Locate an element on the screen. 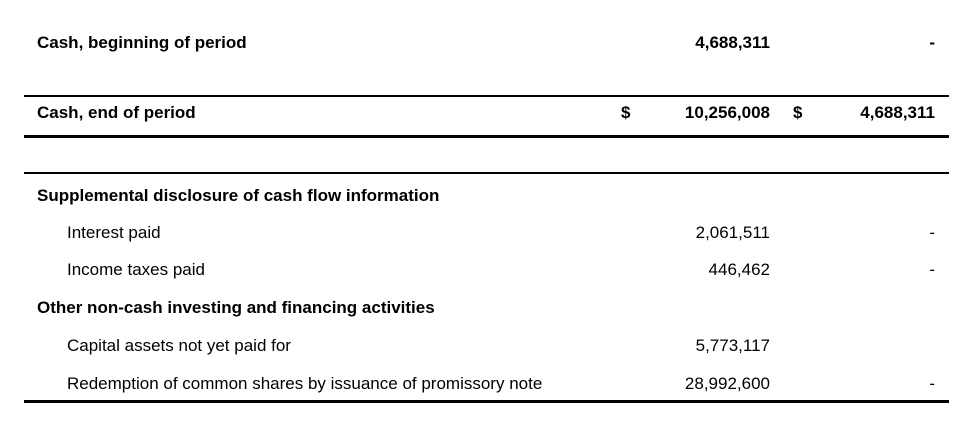  amount-current-period: 5,773,117 is located at coordinates (732, 345).